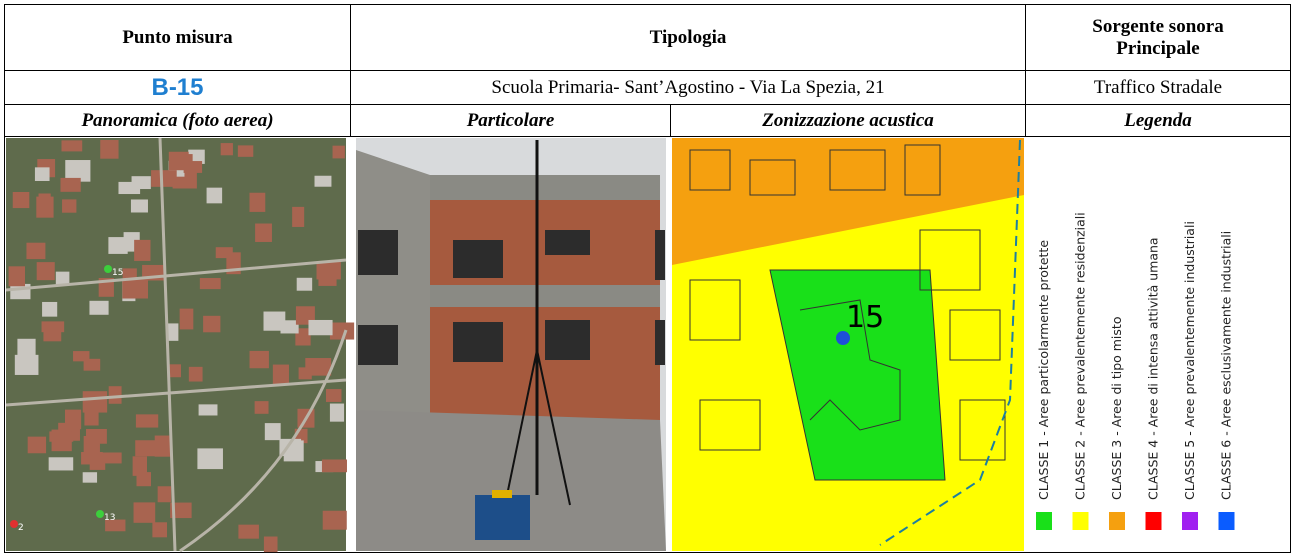 The width and height of the screenshot is (1295, 555). I want to click on legend-label: CLASSE 3 - Aree di tipo misto, so click(1116, 408).